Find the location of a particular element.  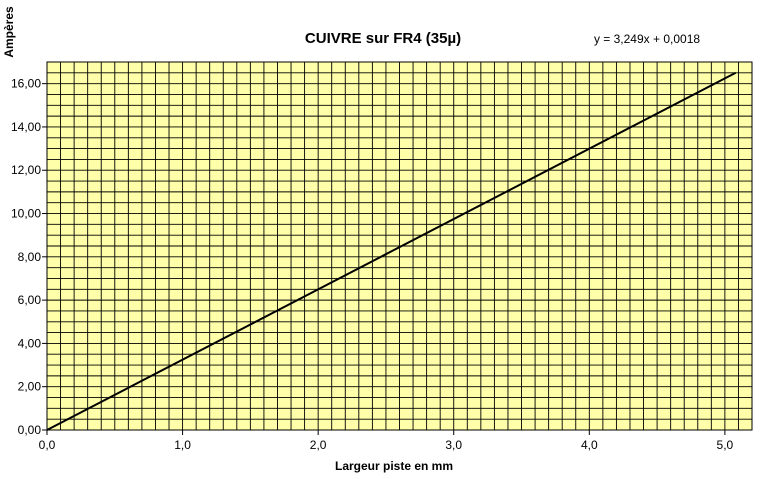

y-tick-label: 2,00 is located at coordinates (30, 387).